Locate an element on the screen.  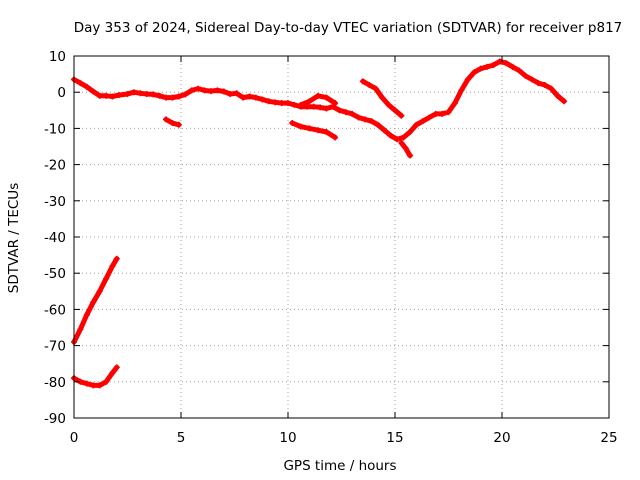
x-tick-label: 15 is located at coordinates (394, 438).